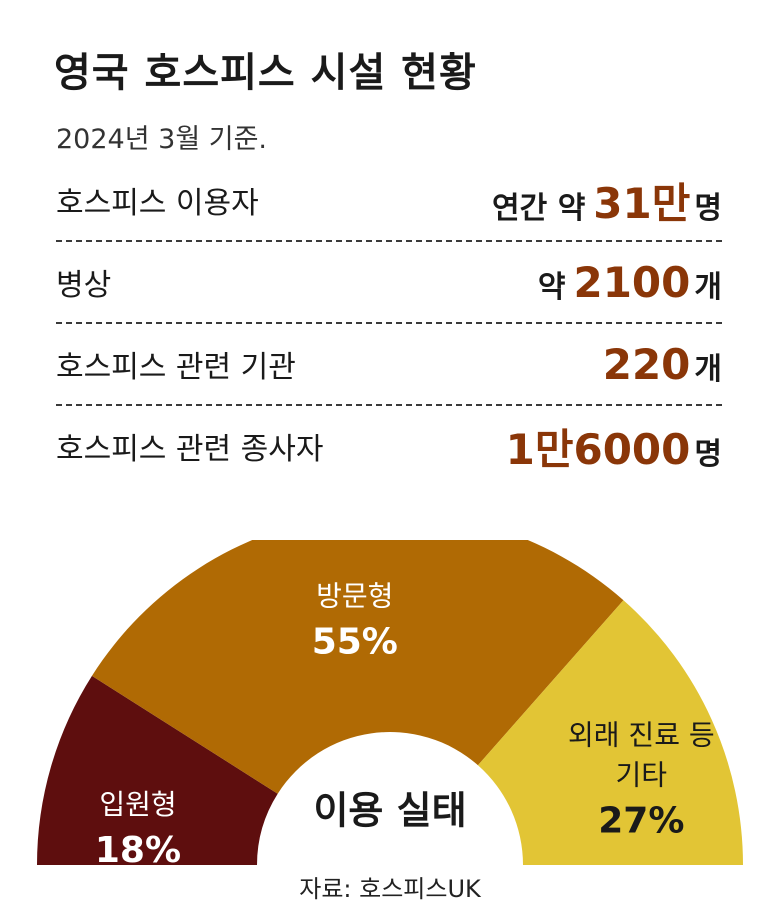 The width and height of the screenshot is (780, 918). What do you see at coordinates (641, 820) in the screenshot?
I see `slice-value-label: 27%` at bounding box center [641, 820].